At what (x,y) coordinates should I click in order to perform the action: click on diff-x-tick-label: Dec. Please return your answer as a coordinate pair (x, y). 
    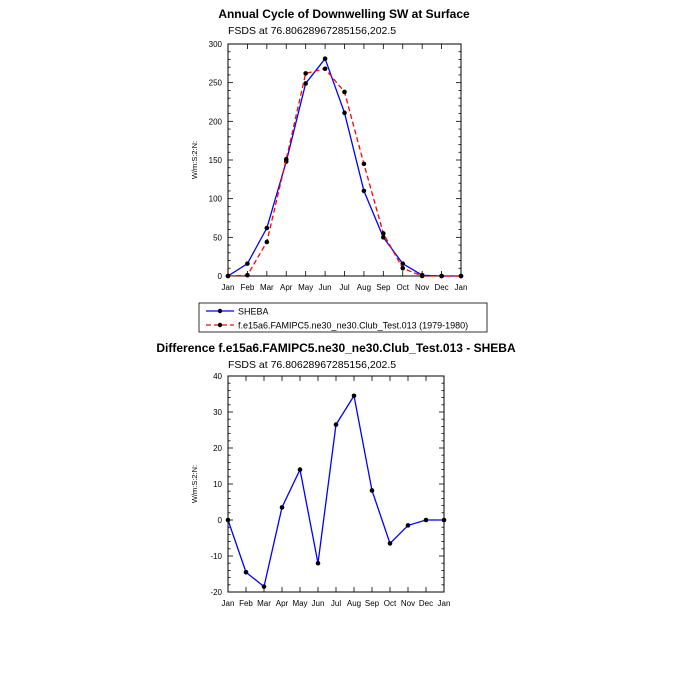
    Looking at the image, I should click on (426, 603).